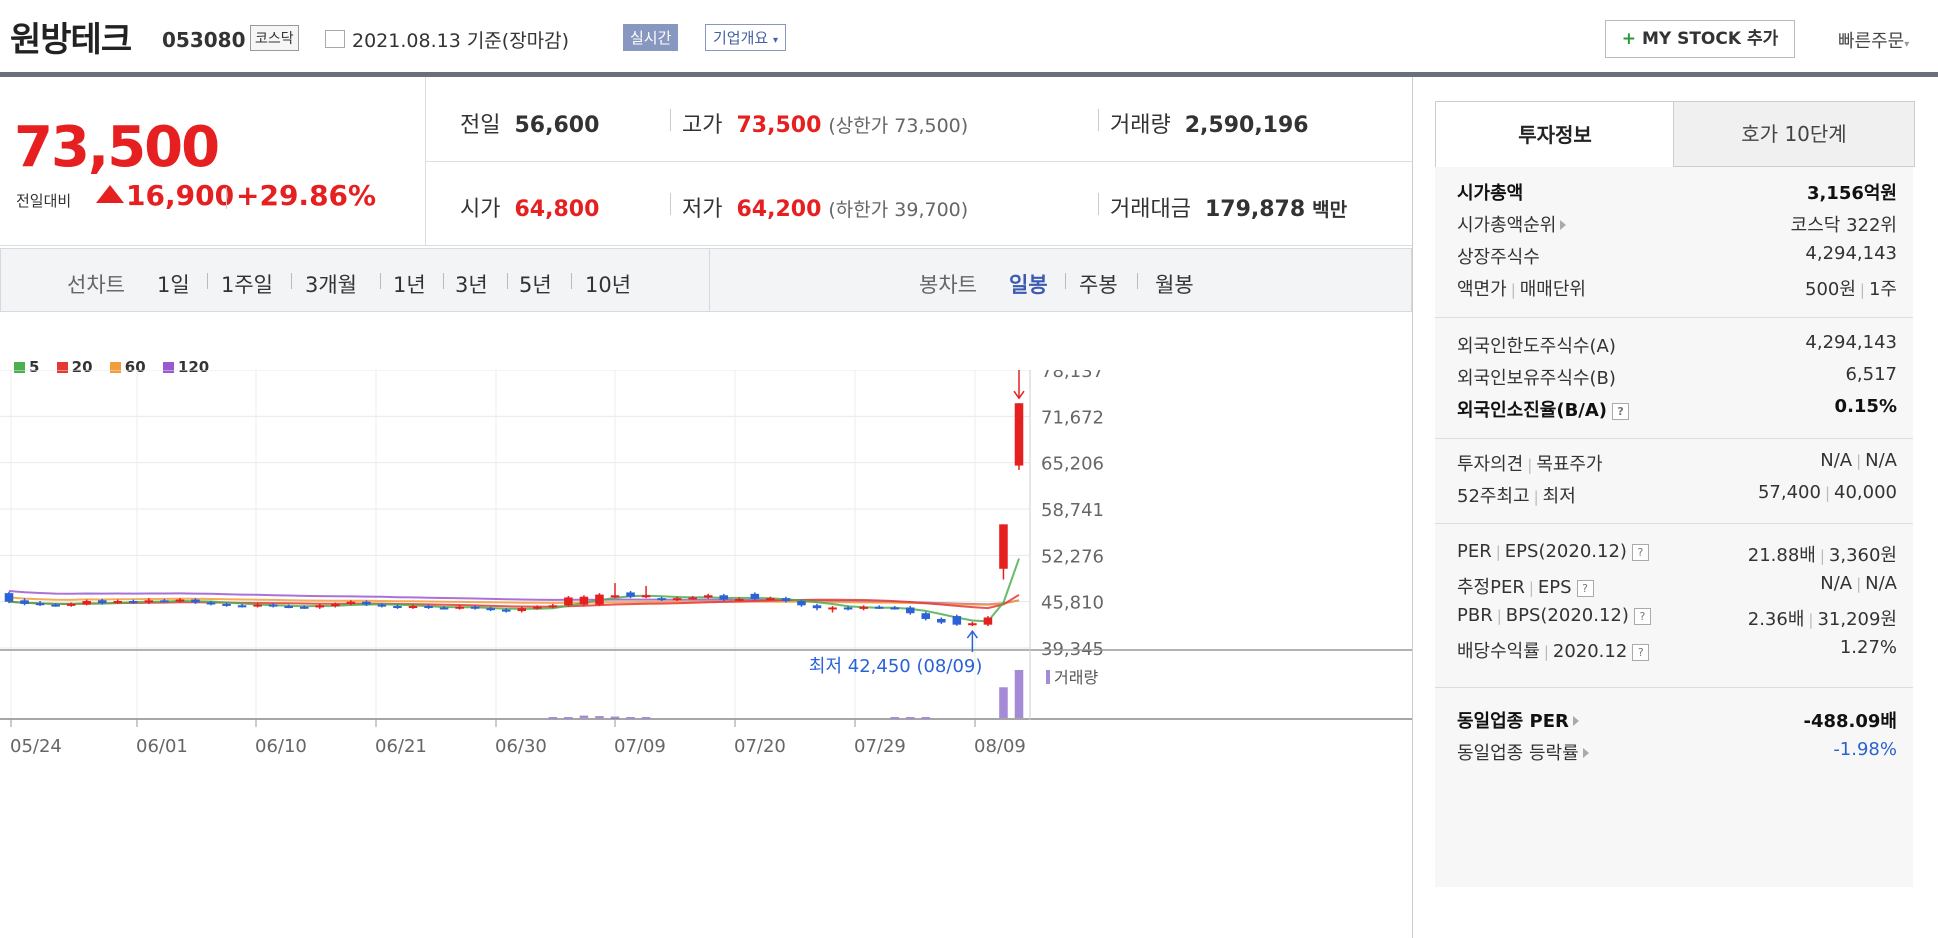  What do you see at coordinates (1827, 492) in the screenshot?
I see `info-value: 57,400 | 40,000` at bounding box center [1827, 492].